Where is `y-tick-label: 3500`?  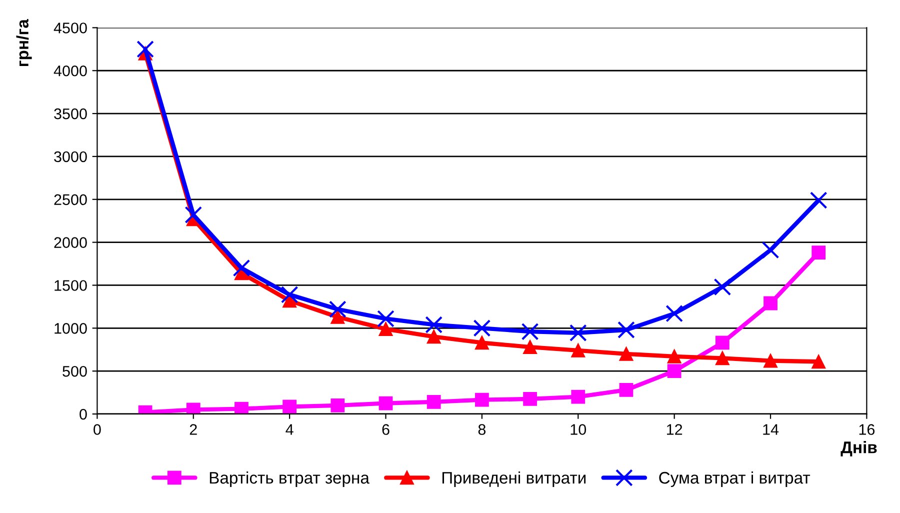 y-tick-label: 3500 is located at coordinates (70, 114).